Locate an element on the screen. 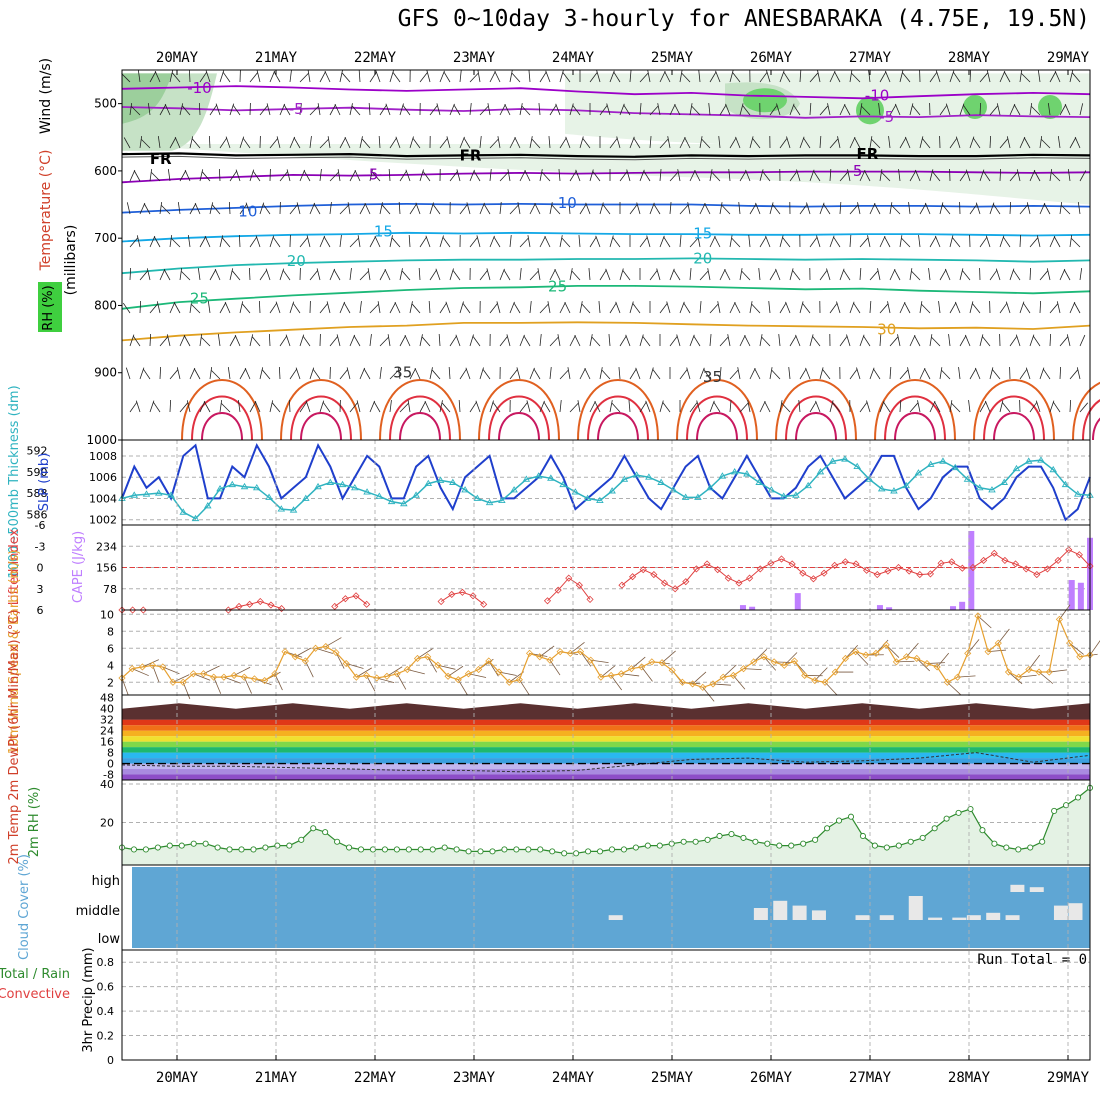 The height and width of the screenshot is (1100, 1100). rh-area is located at coordinates (606, 826).